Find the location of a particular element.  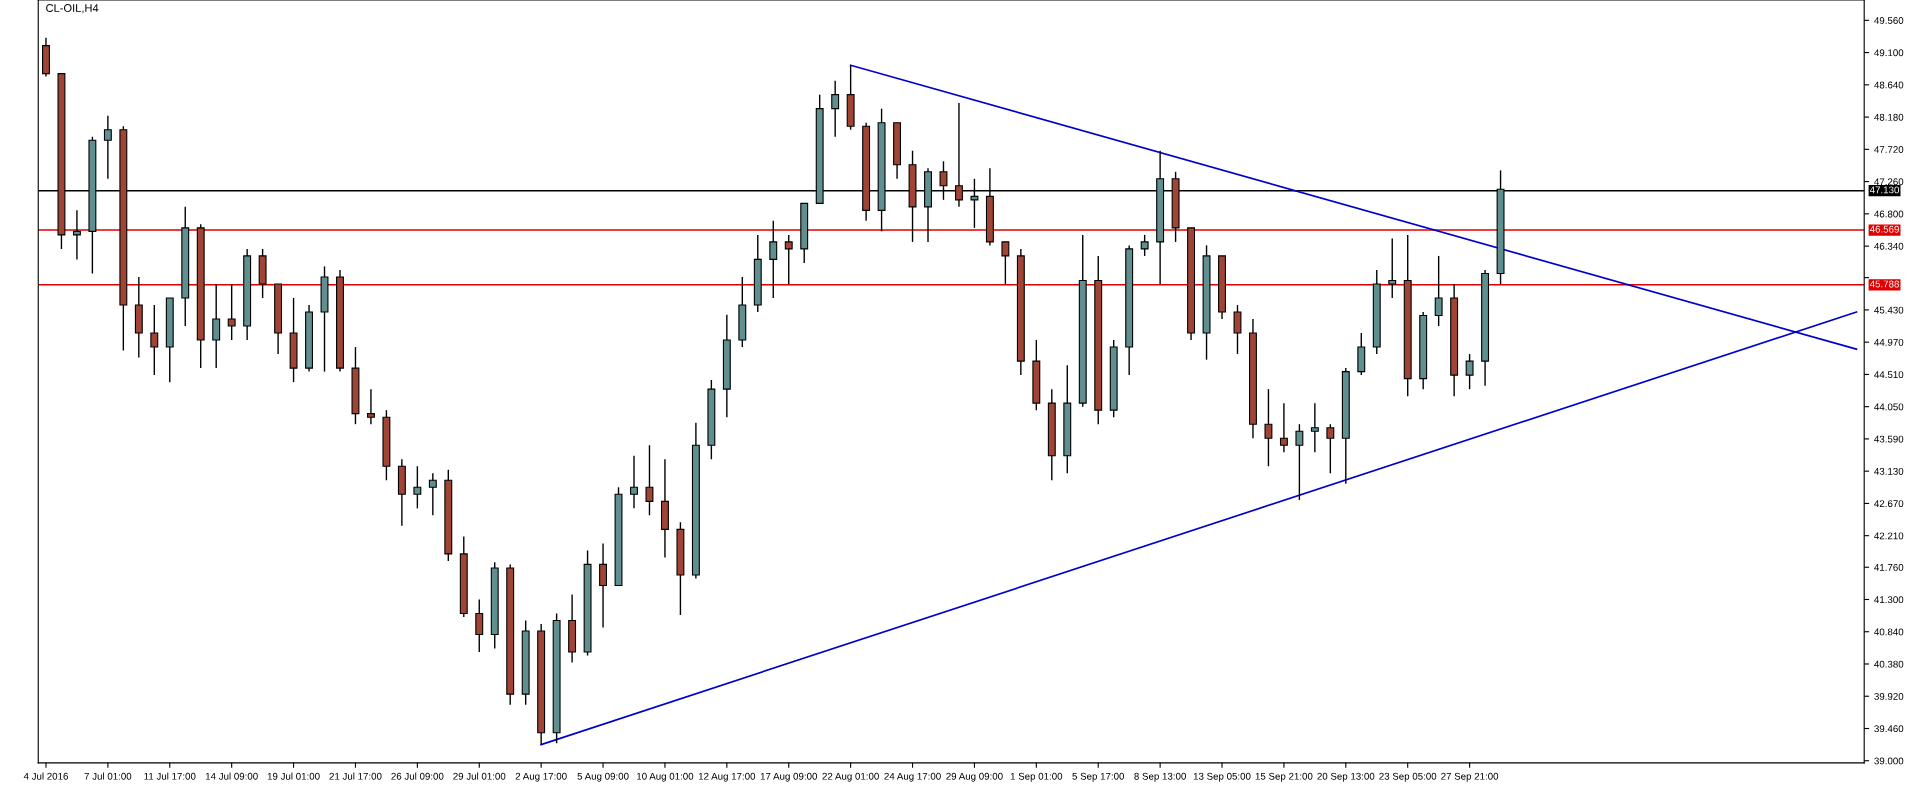

x-tick-label: 13 Sep 05:00 is located at coordinates (1222, 777).